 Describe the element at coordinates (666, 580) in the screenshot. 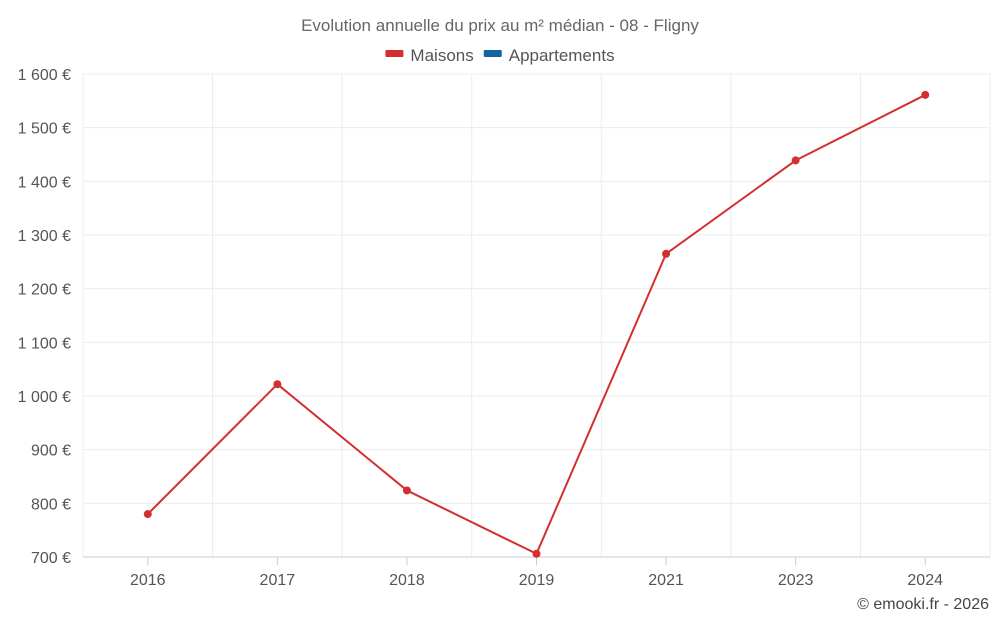

I see `x-tick-label: 2021` at that location.